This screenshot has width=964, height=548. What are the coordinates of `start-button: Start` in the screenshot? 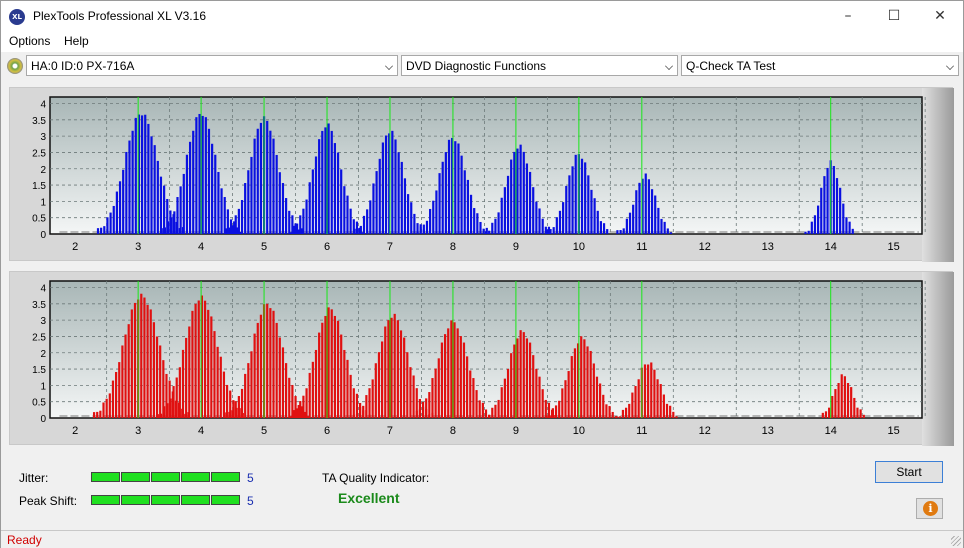 It's located at (909, 472).